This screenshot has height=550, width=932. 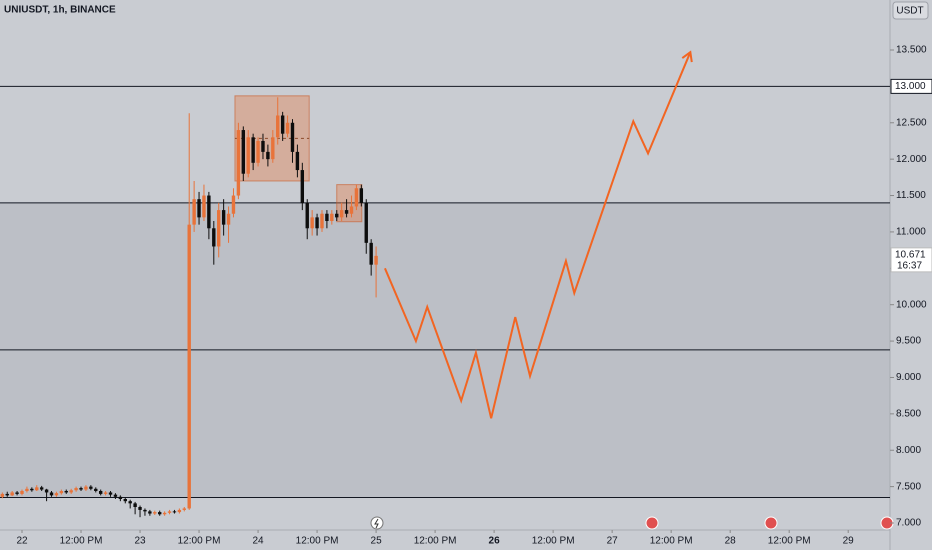 I want to click on x-tick-label: 26, so click(x=495, y=541).